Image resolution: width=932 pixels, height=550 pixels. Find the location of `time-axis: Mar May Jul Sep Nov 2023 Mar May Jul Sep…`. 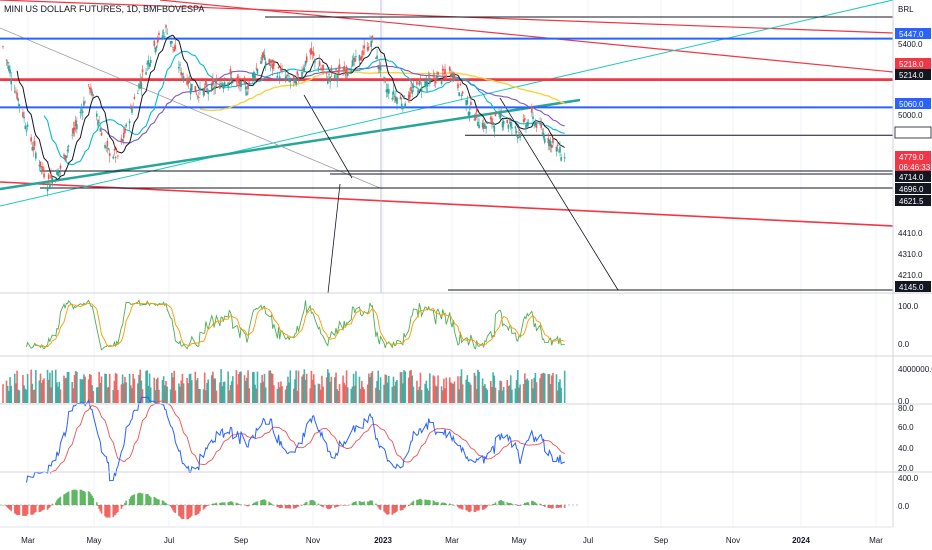

time-axis: Mar May Jul Sep Nov 2023 Mar May Jul Sep… is located at coordinates (446, 535).